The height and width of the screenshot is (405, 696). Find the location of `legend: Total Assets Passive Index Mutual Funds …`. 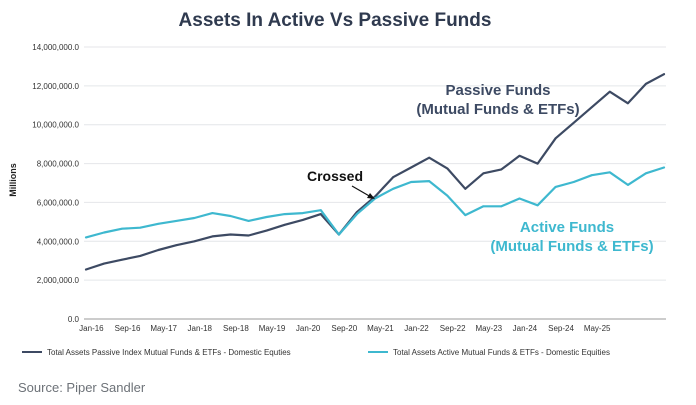

legend: Total Assets Passive Index Mutual Funds … is located at coordinates (316, 352).